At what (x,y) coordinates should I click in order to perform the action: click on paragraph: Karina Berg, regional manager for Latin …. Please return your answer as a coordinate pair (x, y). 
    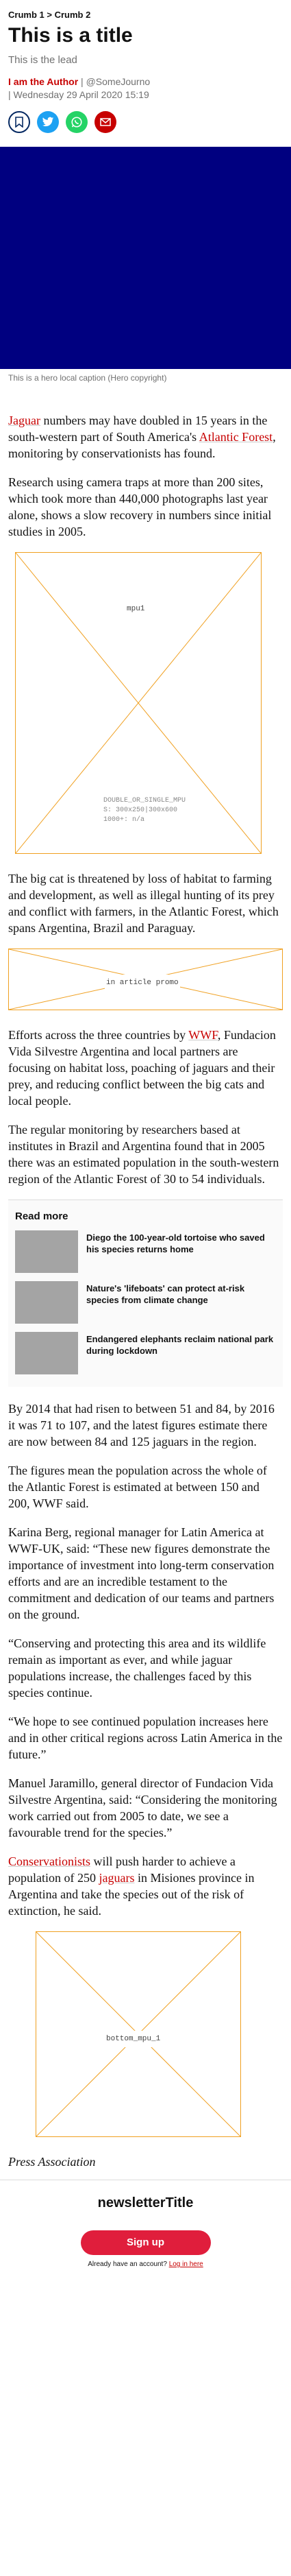
    Looking at the image, I should click on (141, 1573).